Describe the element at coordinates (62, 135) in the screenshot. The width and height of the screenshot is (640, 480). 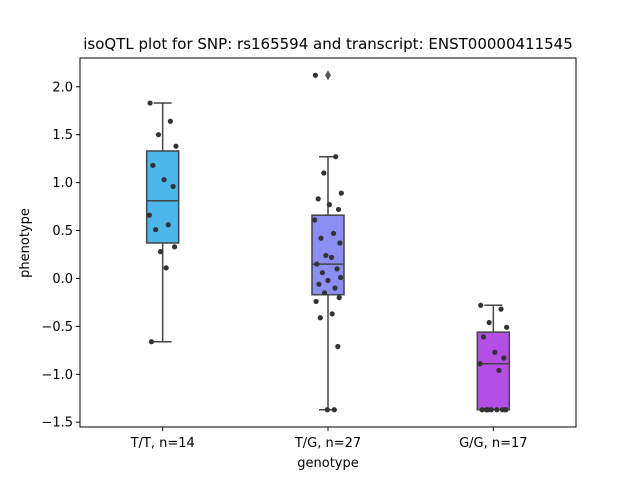
I see `y-tick-label: 1.5` at that location.